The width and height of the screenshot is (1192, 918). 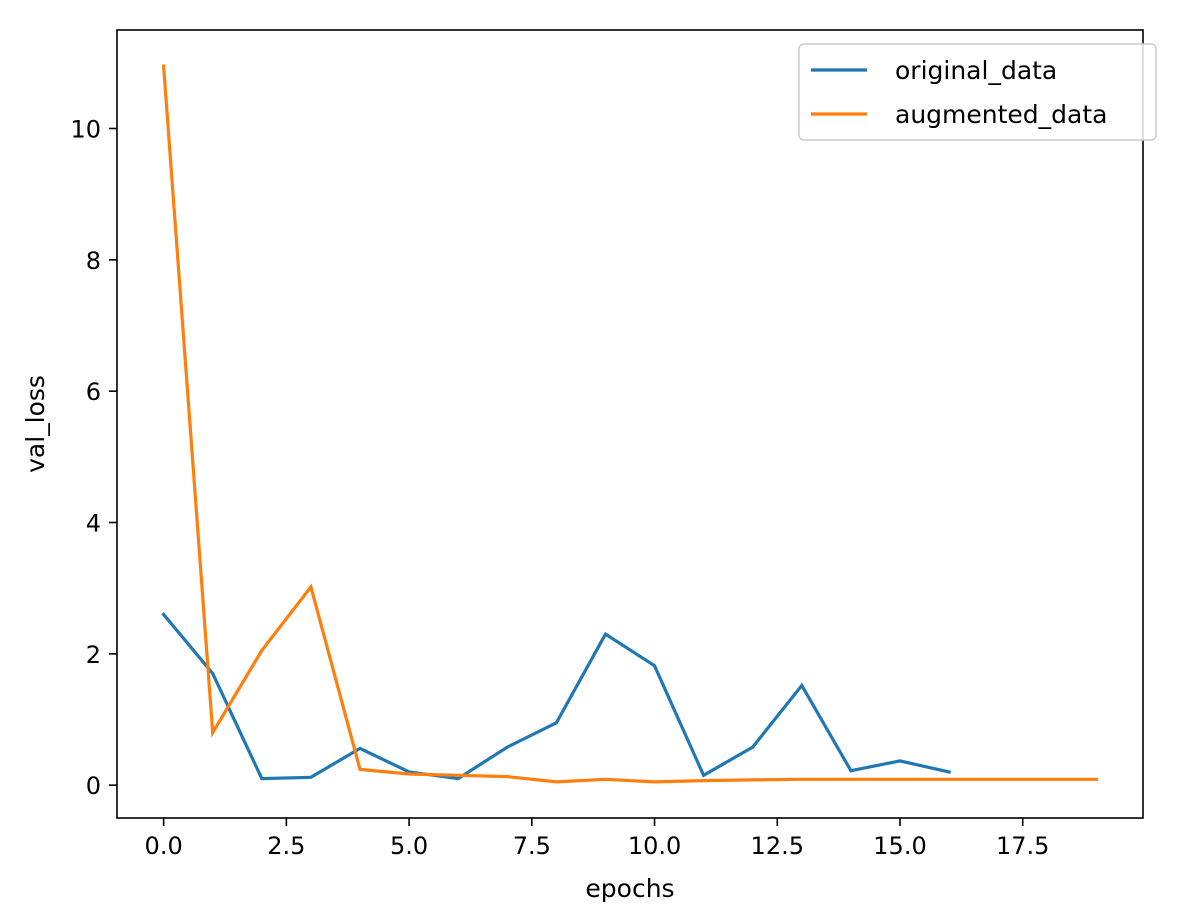 What do you see at coordinates (1022, 846) in the screenshot?
I see `x-tick-label: 17.5` at bounding box center [1022, 846].